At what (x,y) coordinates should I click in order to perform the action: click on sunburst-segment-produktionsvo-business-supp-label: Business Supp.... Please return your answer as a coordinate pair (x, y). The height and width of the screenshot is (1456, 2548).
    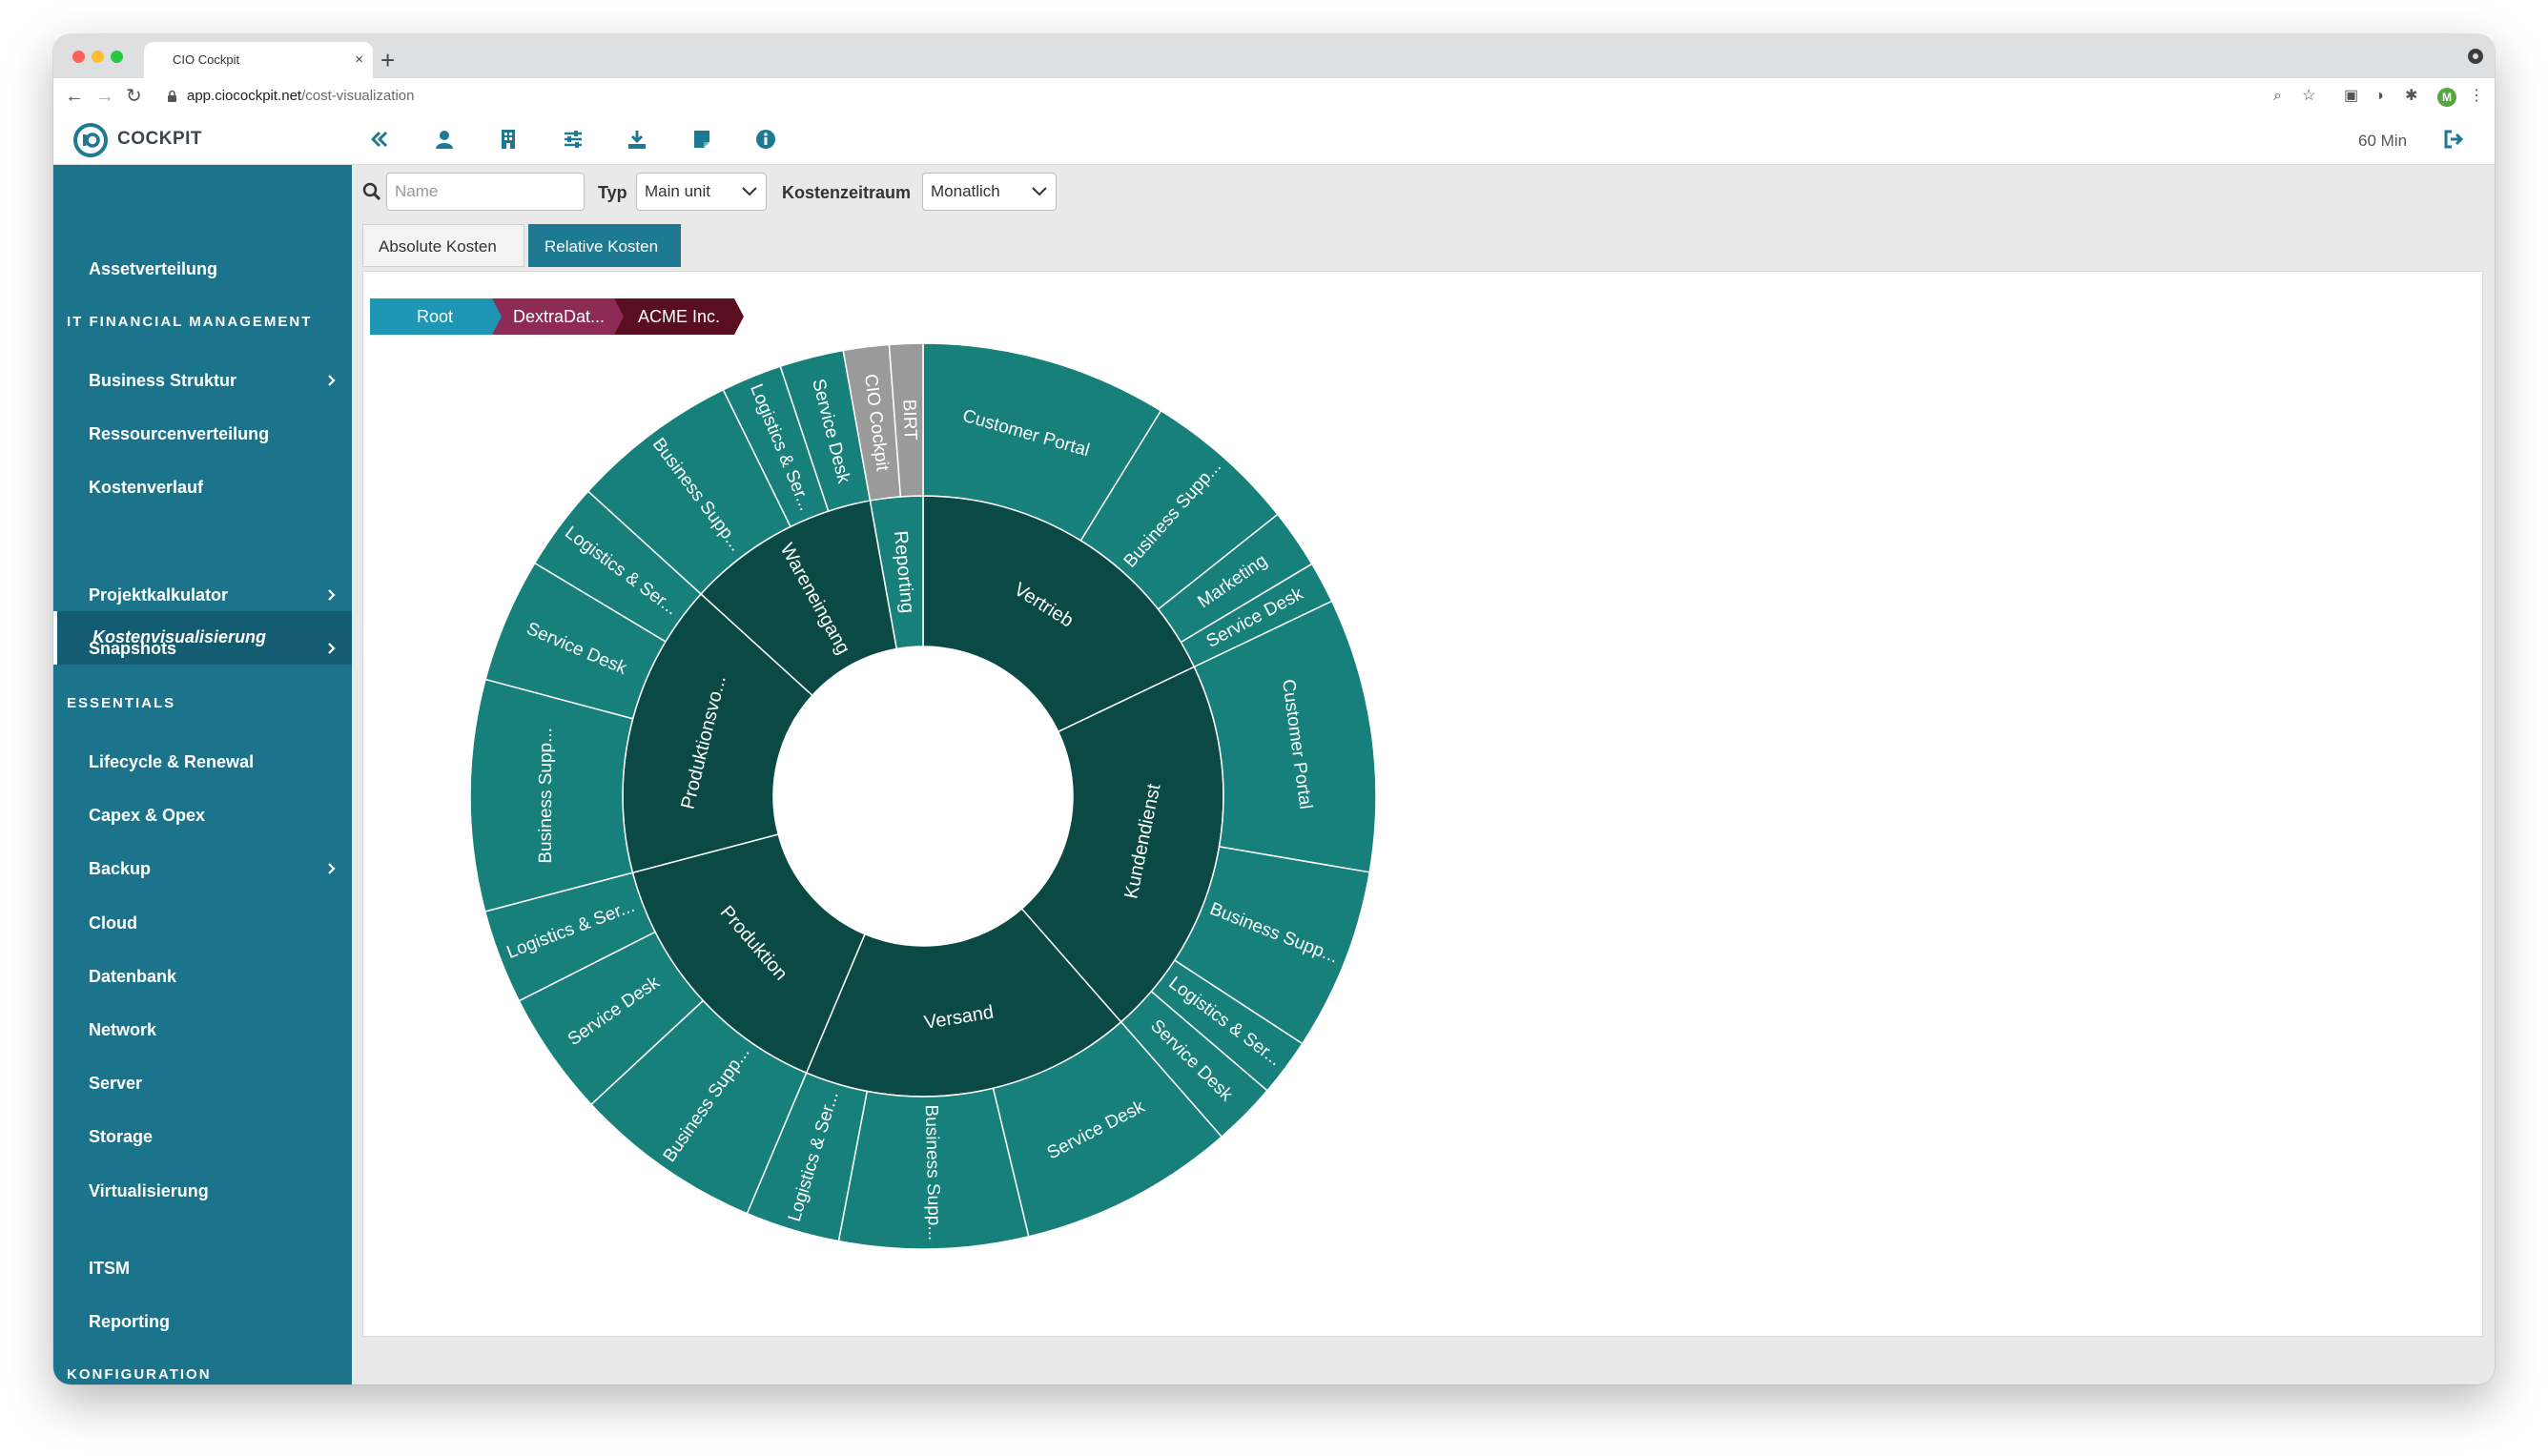
    Looking at the image, I should click on (546, 796).